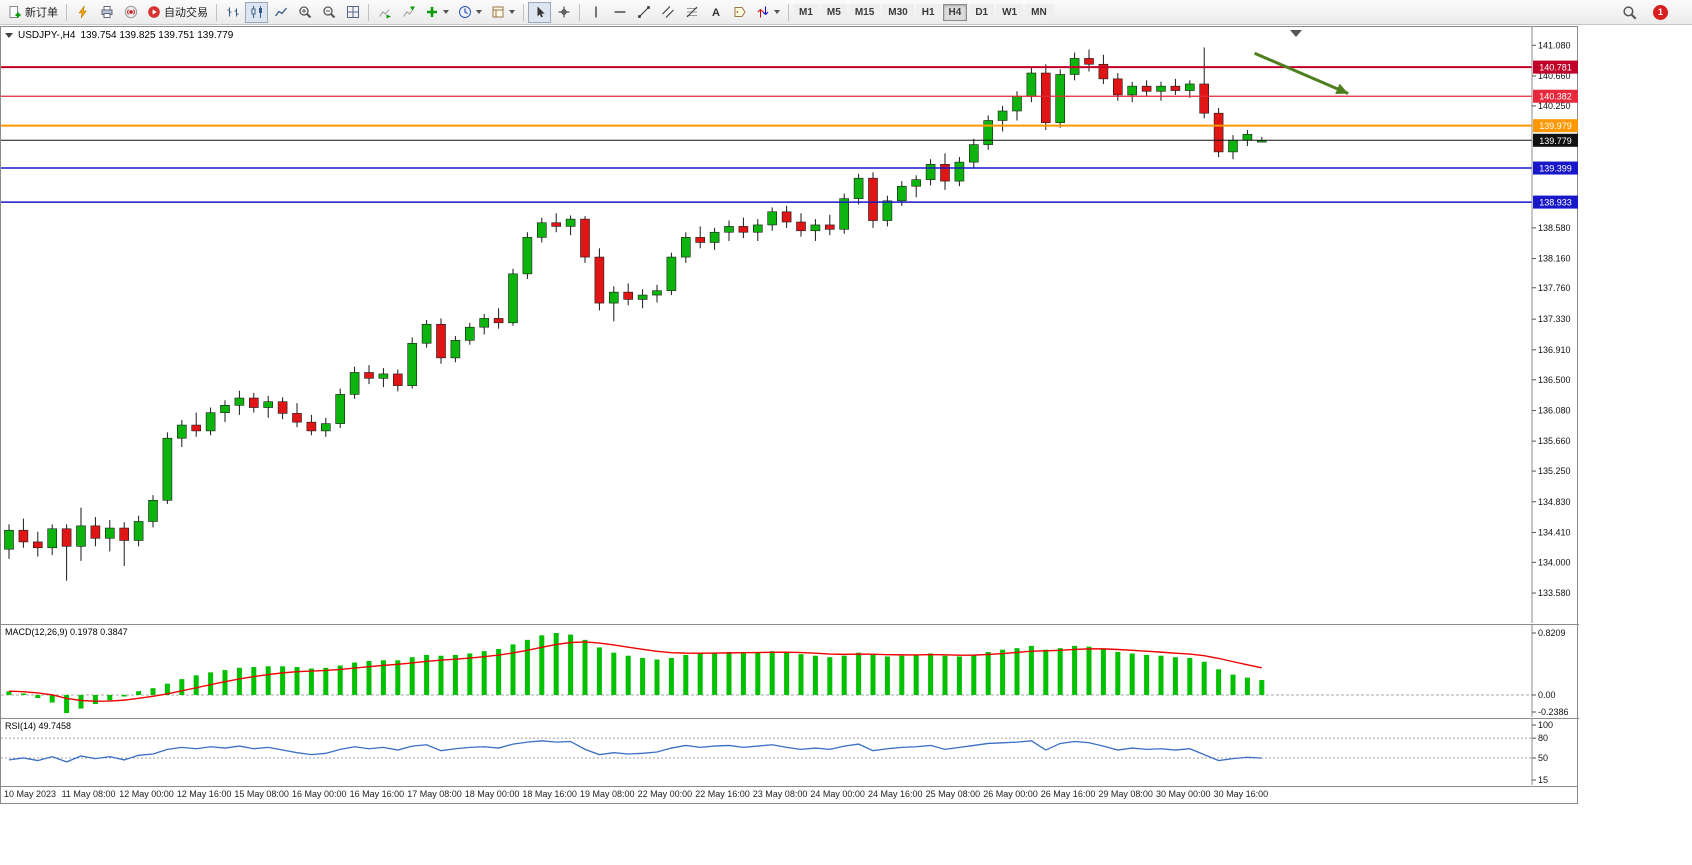 This screenshot has width=1692, height=865. Describe the element at coordinates (864, 12) in the screenshot. I see `timeframe-M15: M15` at that location.